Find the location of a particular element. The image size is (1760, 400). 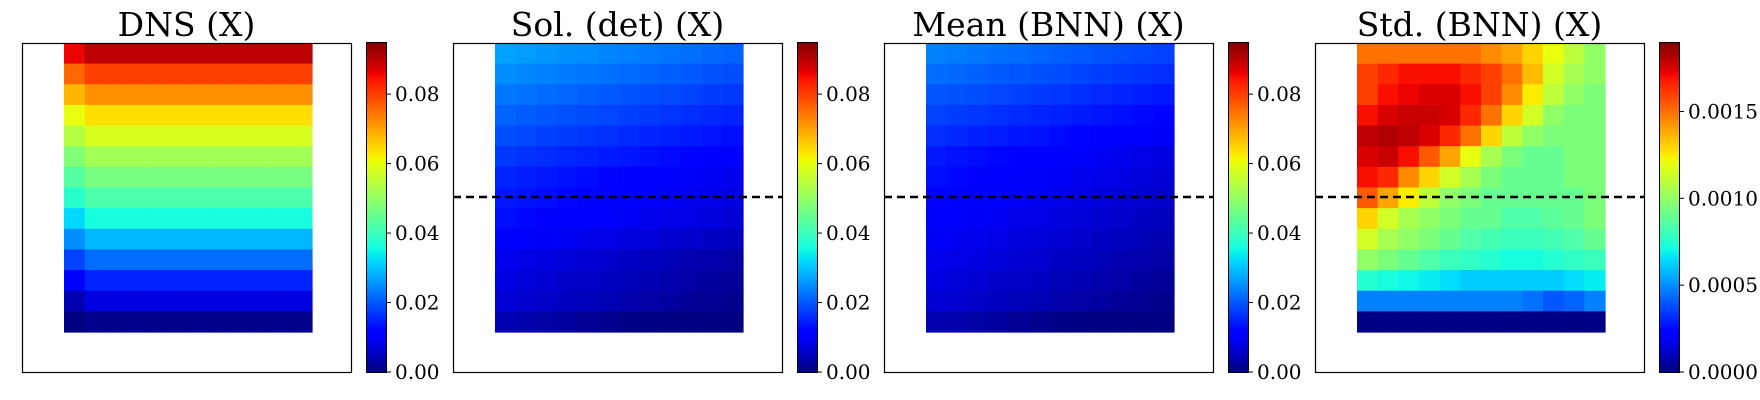

colorbar-tick-label: 0.00 is located at coordinates (417, 372).